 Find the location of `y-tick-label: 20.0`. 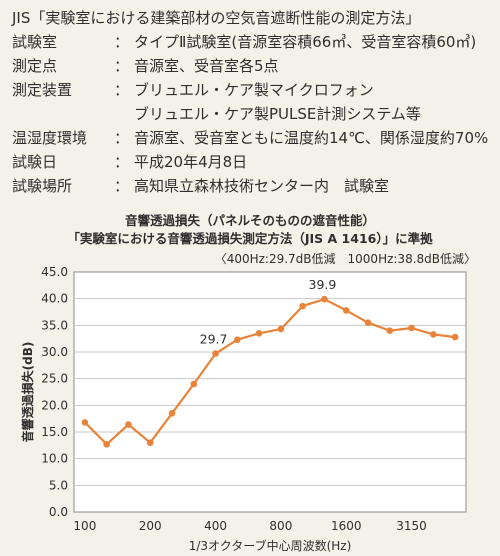

y-tick-label: 20.0 is located at coordinates (54, 405).